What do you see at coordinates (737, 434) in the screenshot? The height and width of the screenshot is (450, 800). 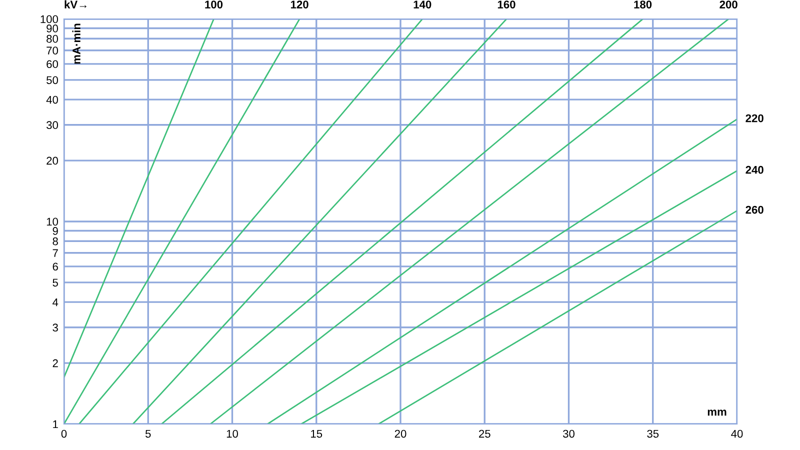 I see `x-tick-label: 40` at bounding box center [737, 434].